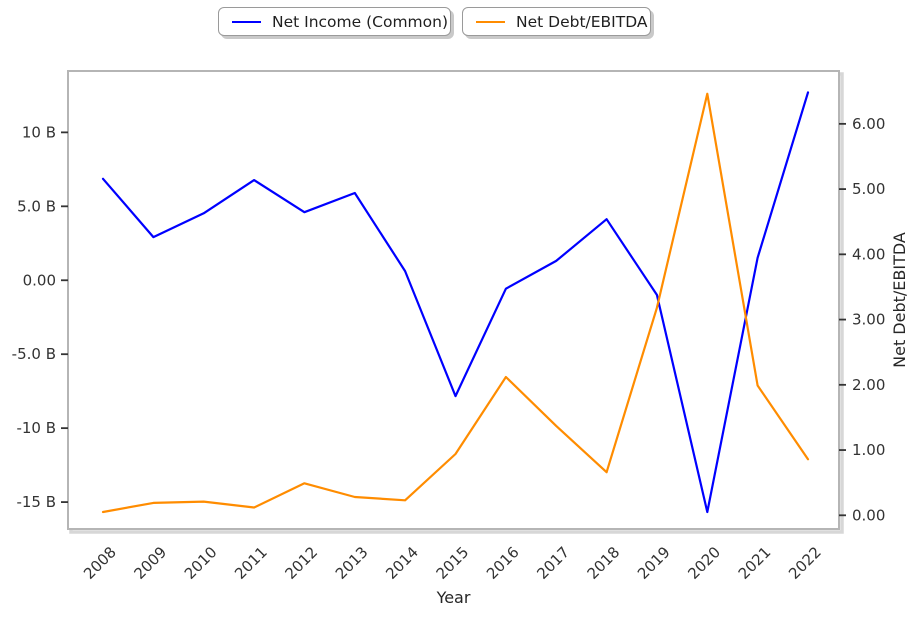 The height and width of the screenshot is (618, 923). What do you see at coordinates (36, 428) in the screenshot?
I see `left-tick-label: -10 B` at bounding box center [36, 428].